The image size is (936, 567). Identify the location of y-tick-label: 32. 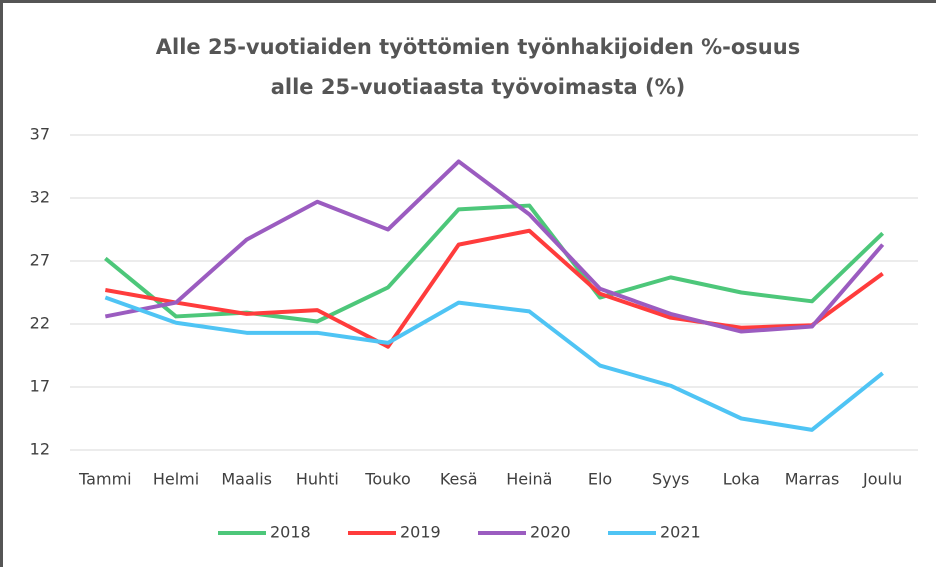
(40, 197).